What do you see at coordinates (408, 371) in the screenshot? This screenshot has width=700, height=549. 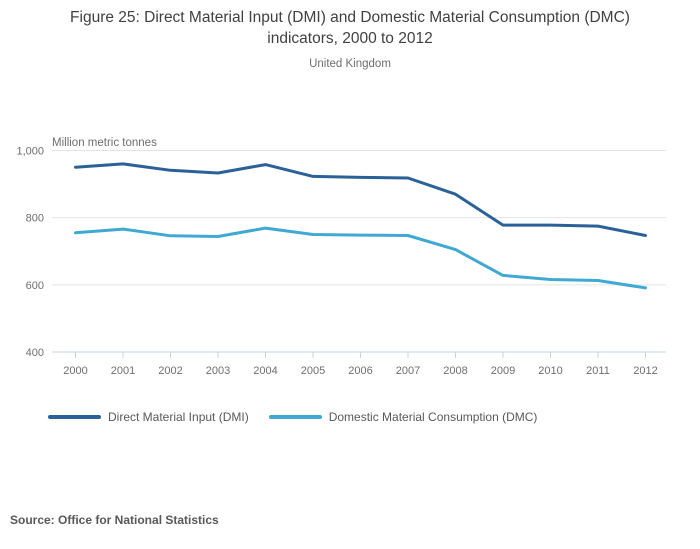 I see `x-axis-tick-label: 2007` at bounding box center [408, 371].